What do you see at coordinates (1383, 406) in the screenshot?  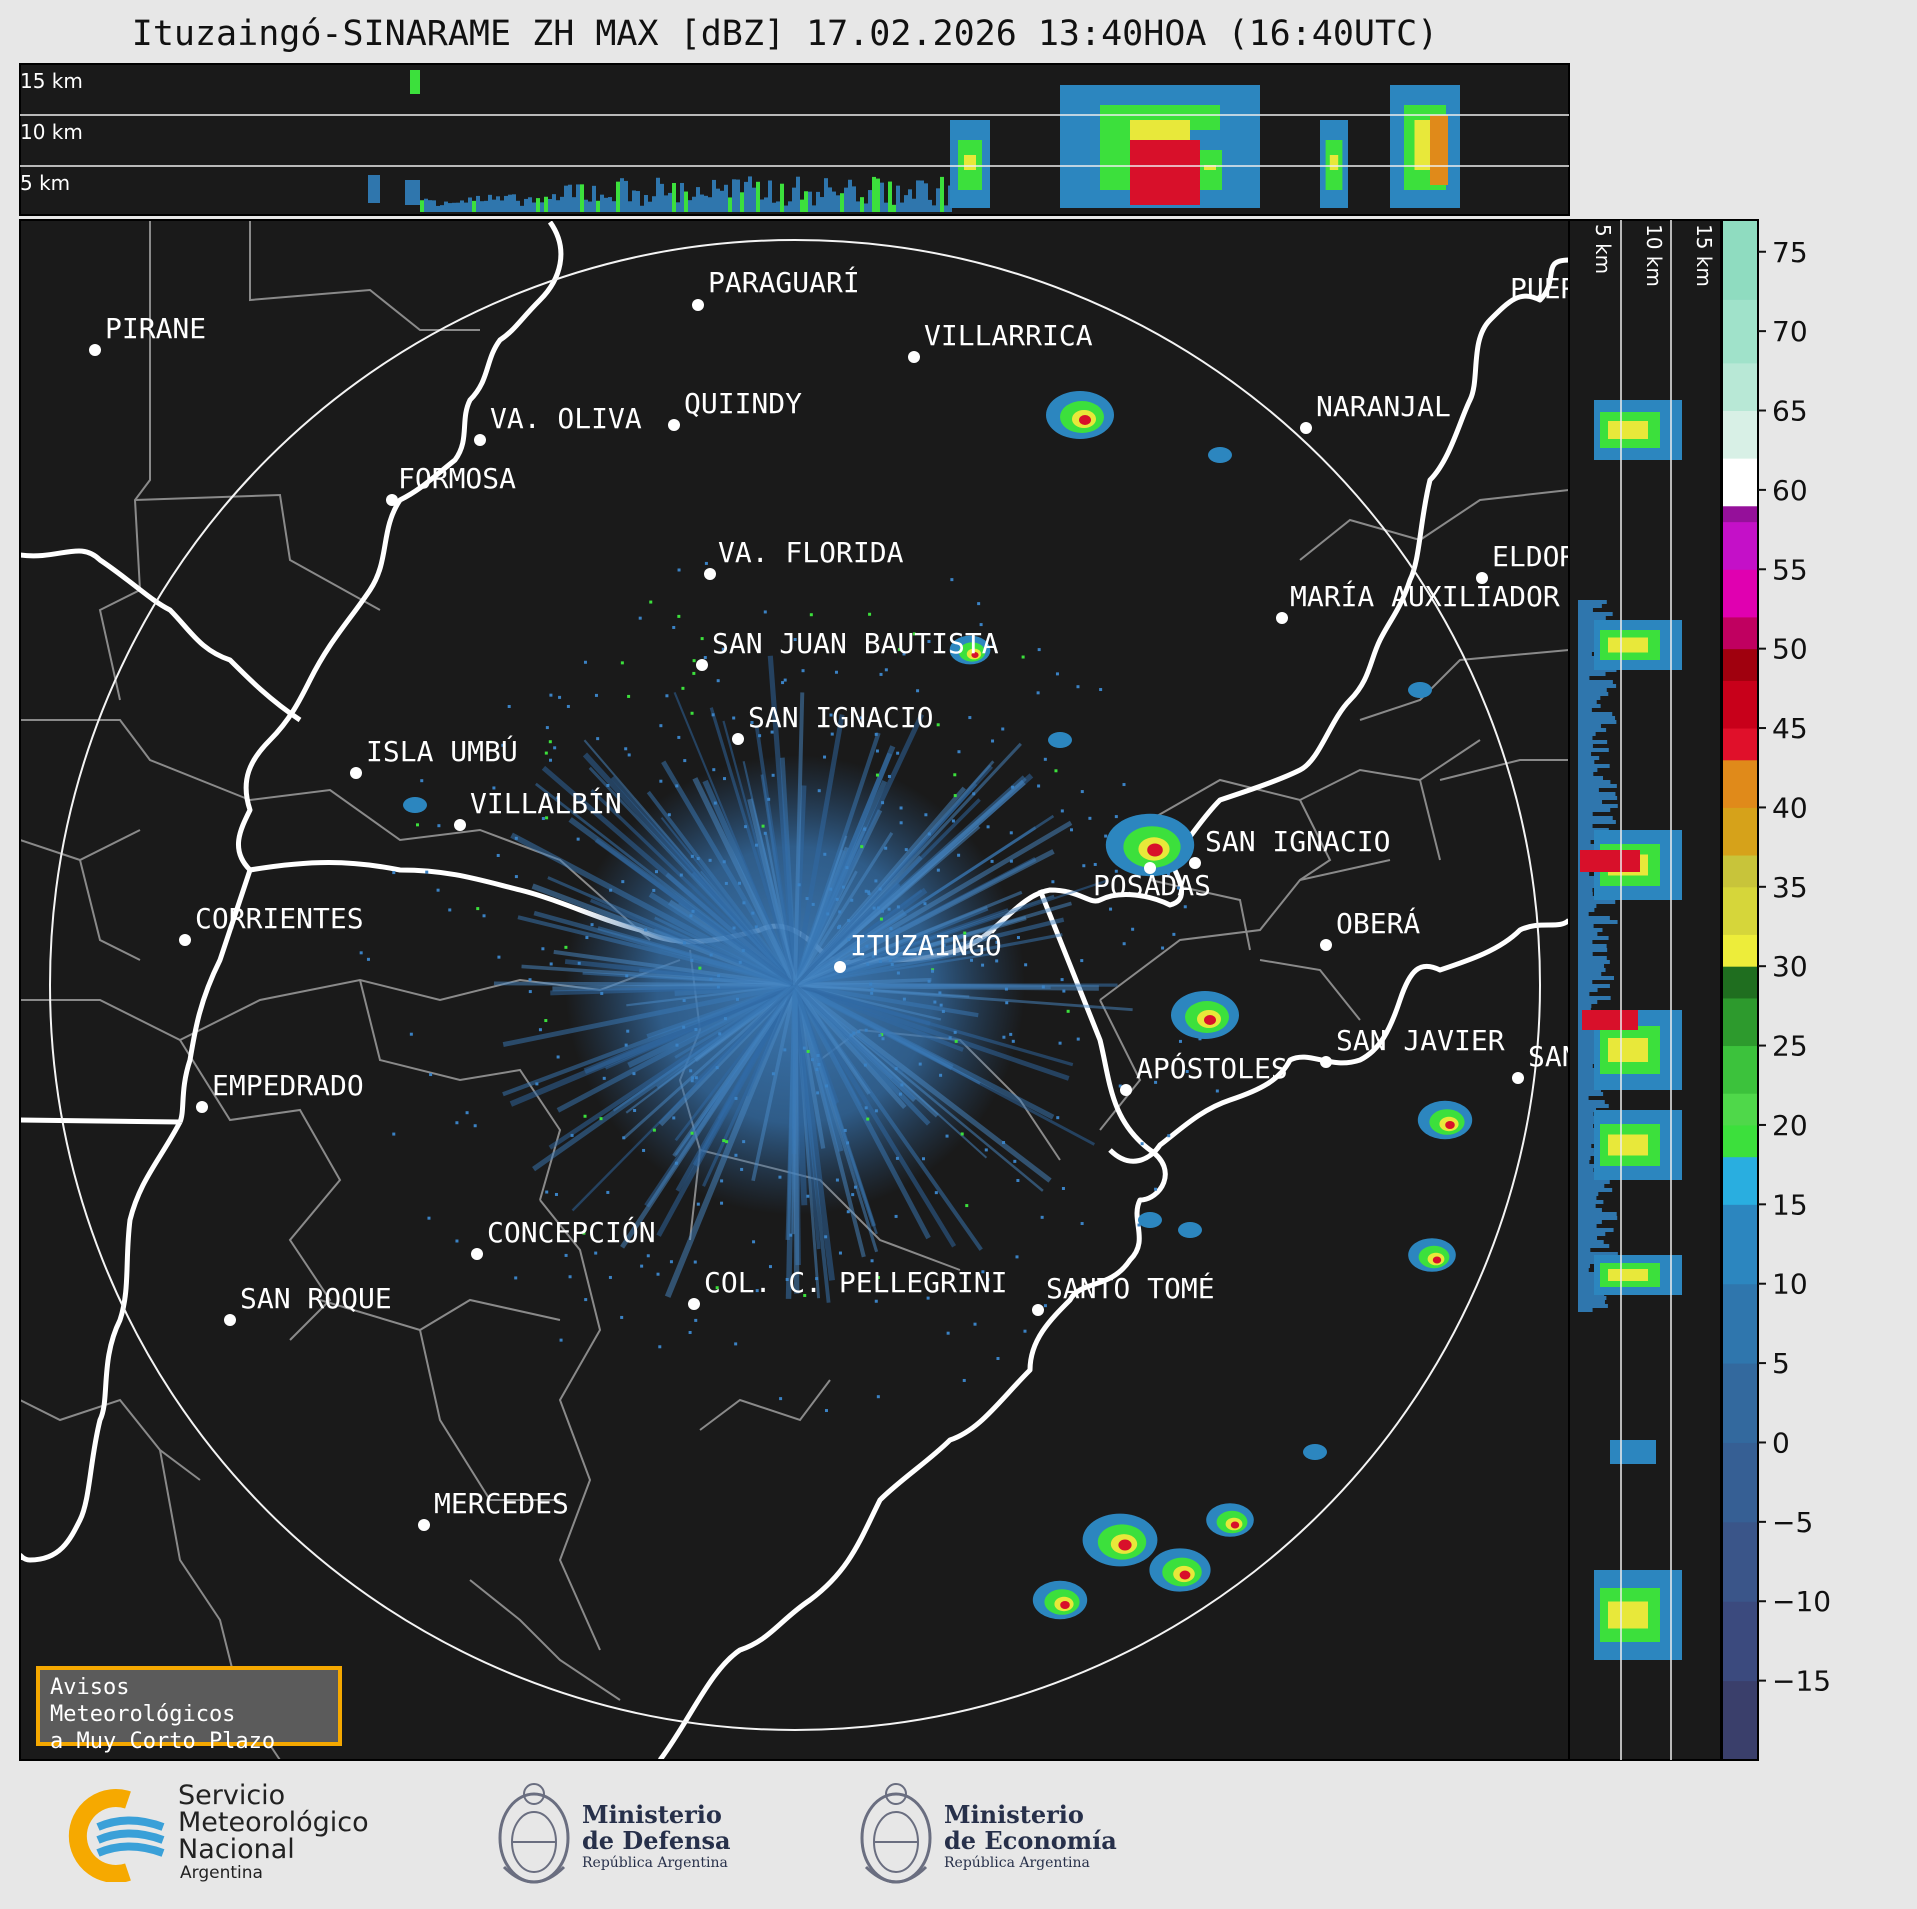 I see `city-label: NARANJAL` at bounding box center [1383, 406].